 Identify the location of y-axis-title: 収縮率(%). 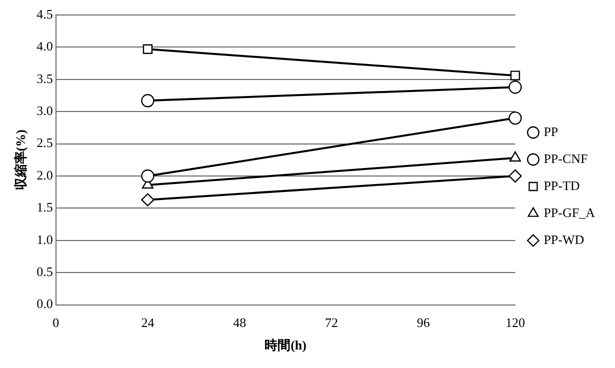
(20, 160).